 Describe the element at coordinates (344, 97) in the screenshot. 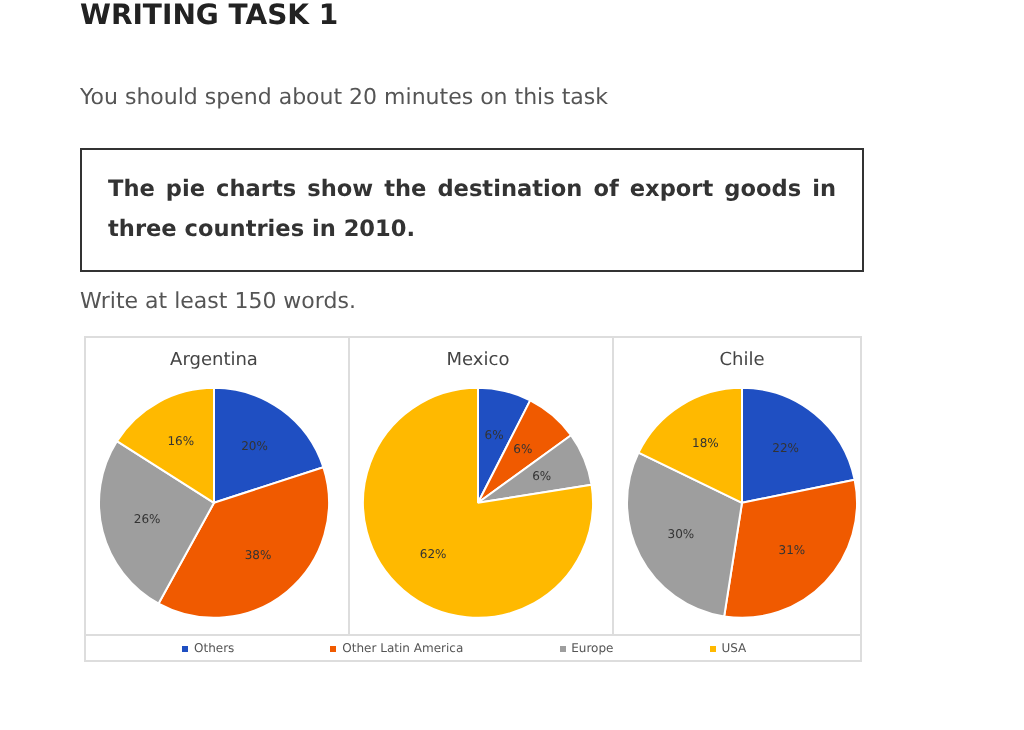

I see `text: You should spend about 20 minutes on this task` at that location.